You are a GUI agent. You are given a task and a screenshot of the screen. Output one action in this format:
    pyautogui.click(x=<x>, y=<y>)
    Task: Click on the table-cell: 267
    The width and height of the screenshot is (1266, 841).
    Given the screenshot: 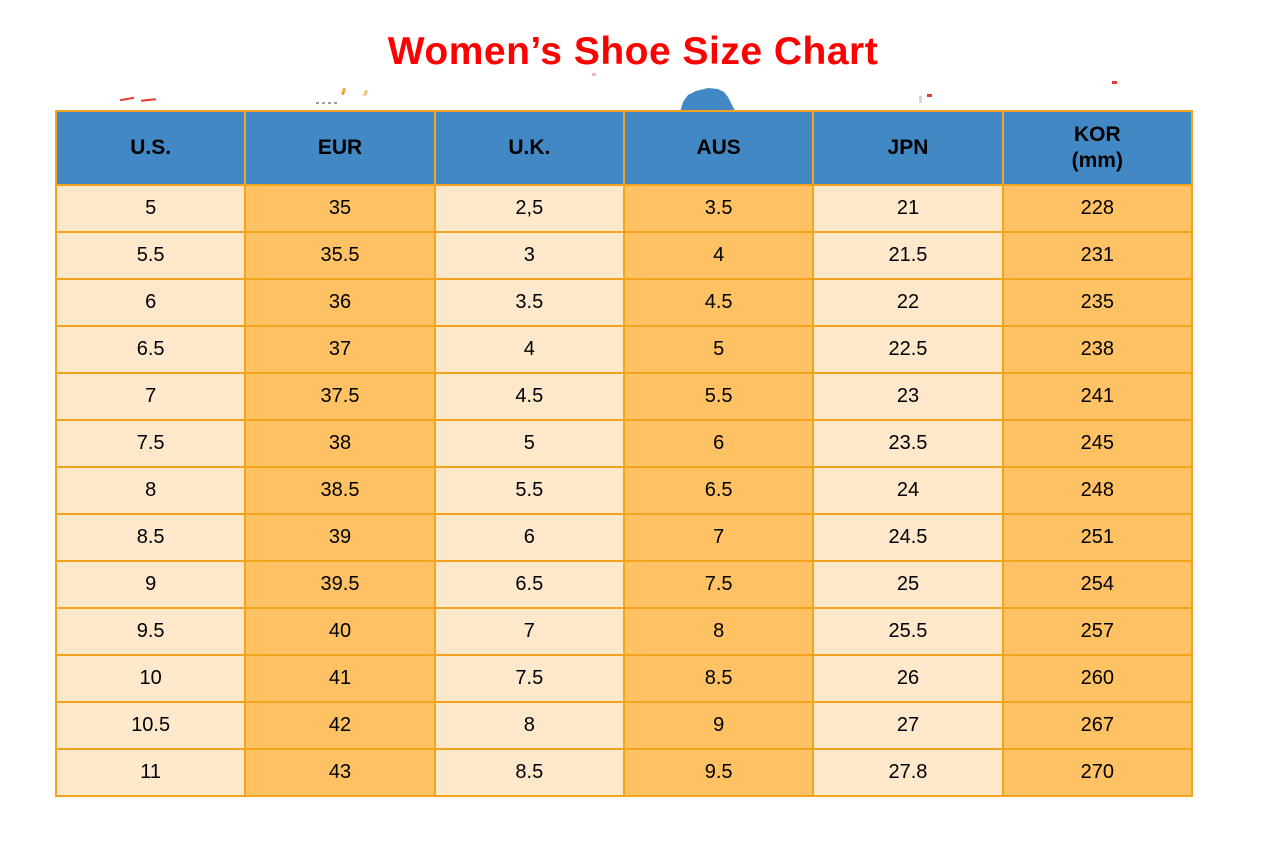 What is the action you would take?
    pyautogui.click(x=1097, y=725)
    